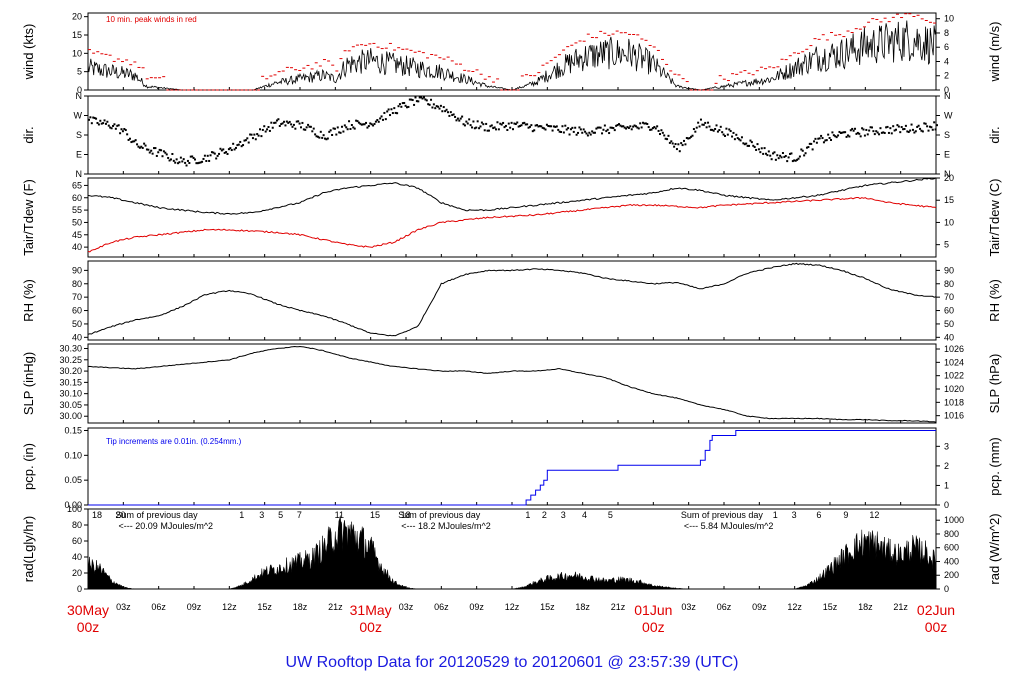  I want to click on x-day-label: 31May, so click(371, 610).